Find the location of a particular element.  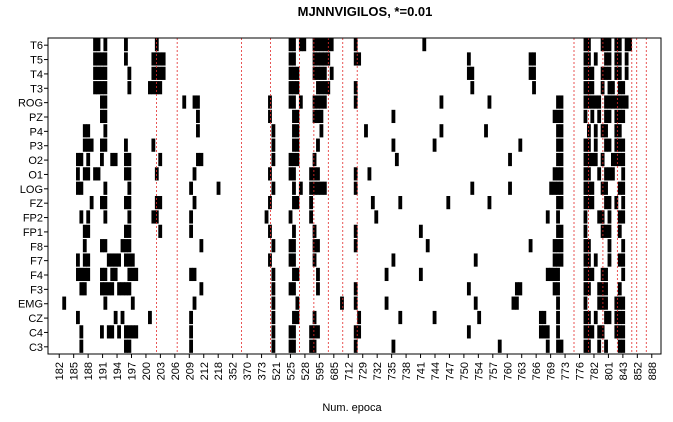

y-tick-label: PZ is located at coordinates (36, 118).